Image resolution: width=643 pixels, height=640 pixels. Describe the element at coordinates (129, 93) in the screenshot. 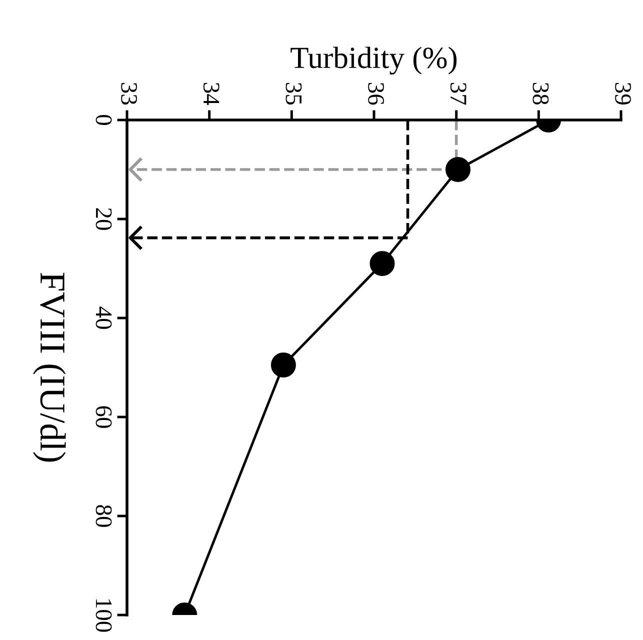

I see `x-tick-label: 33` at that location.